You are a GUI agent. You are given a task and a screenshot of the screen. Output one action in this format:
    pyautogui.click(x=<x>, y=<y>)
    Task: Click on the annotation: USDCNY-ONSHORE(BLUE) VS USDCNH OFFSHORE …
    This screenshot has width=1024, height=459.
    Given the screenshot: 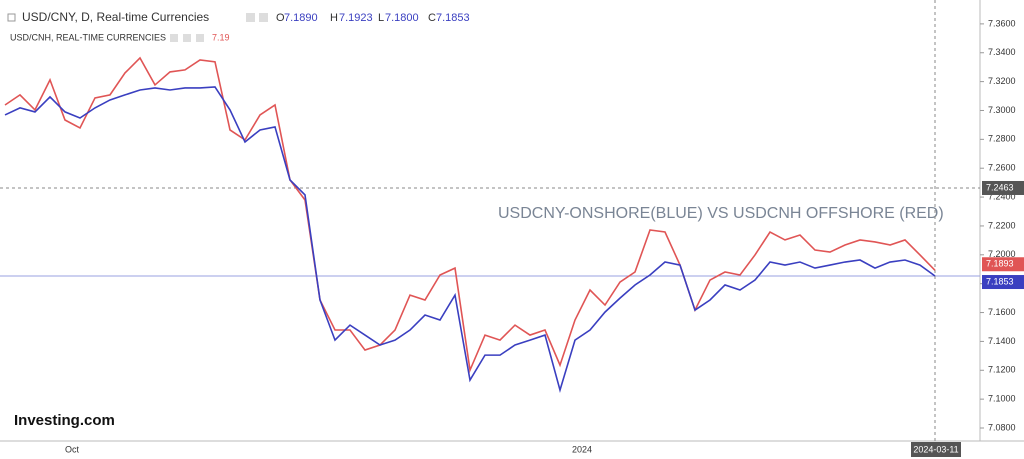 What is the action you would take?
    pyautogui.click(x=721, y=213)
    